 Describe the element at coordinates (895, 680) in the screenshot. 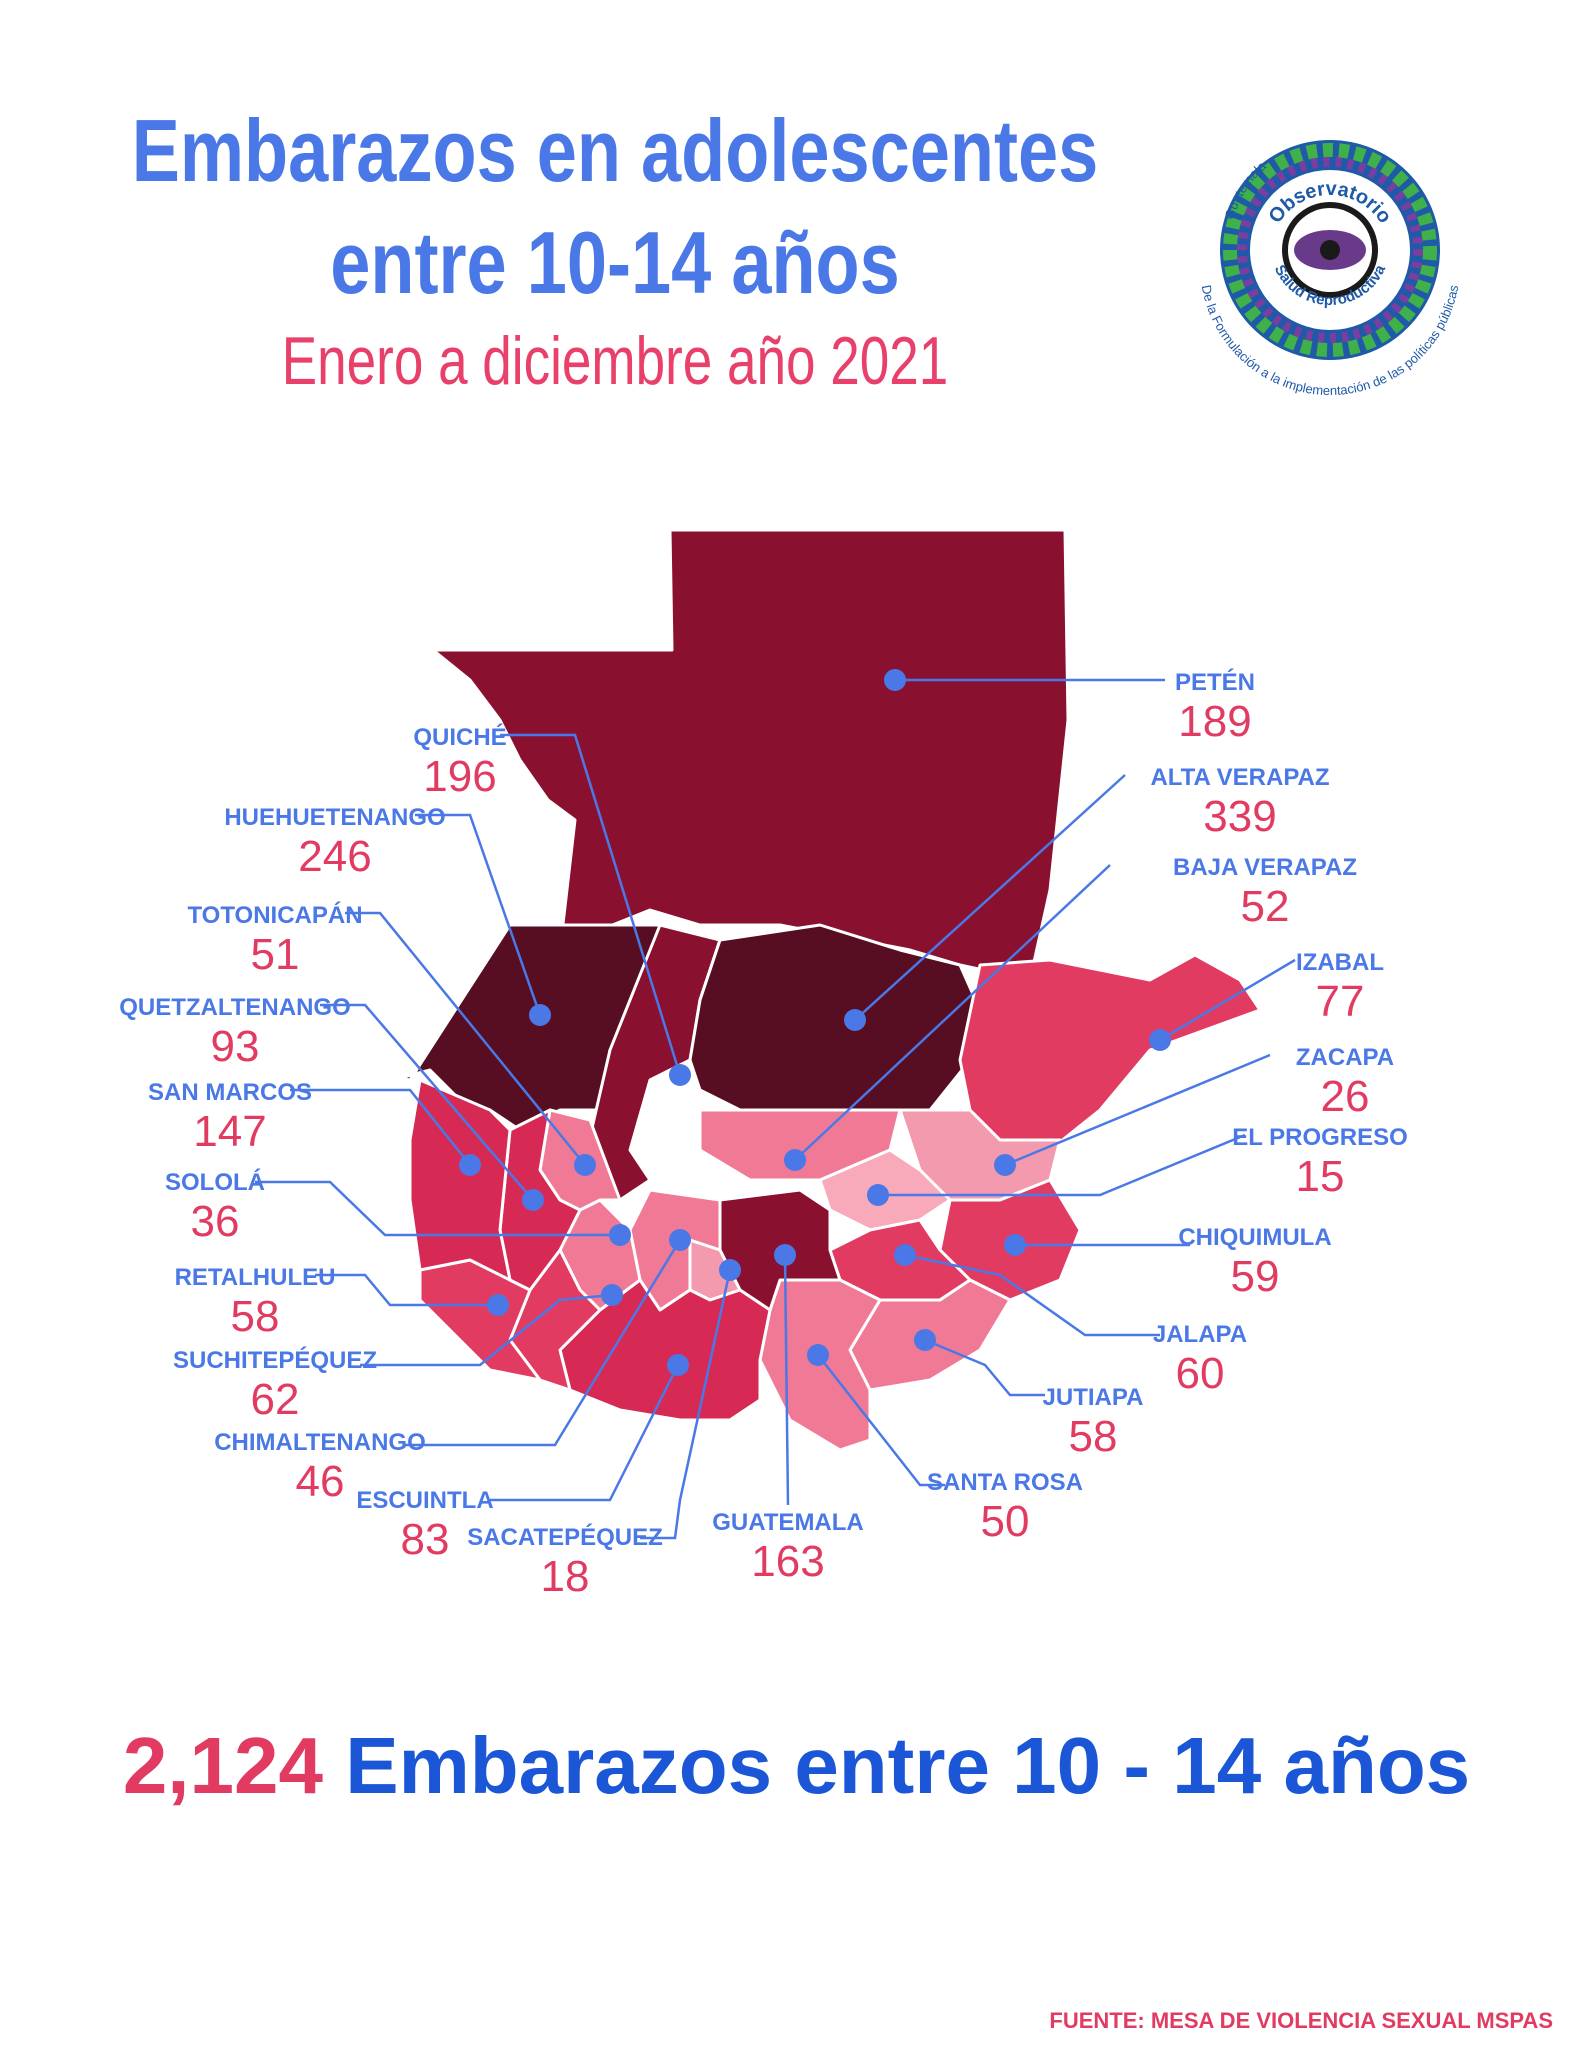

I see `marker-dot-peten` at that location.